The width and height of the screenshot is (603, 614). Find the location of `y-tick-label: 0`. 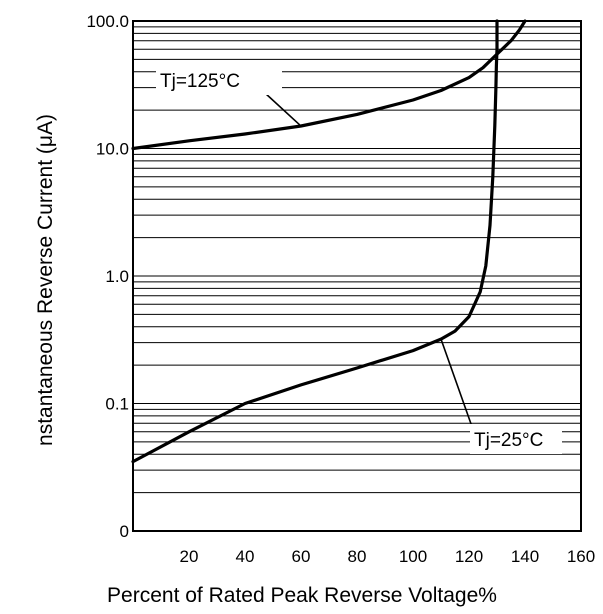

y-tick-label: 0 is located at coordinates (124, 531).